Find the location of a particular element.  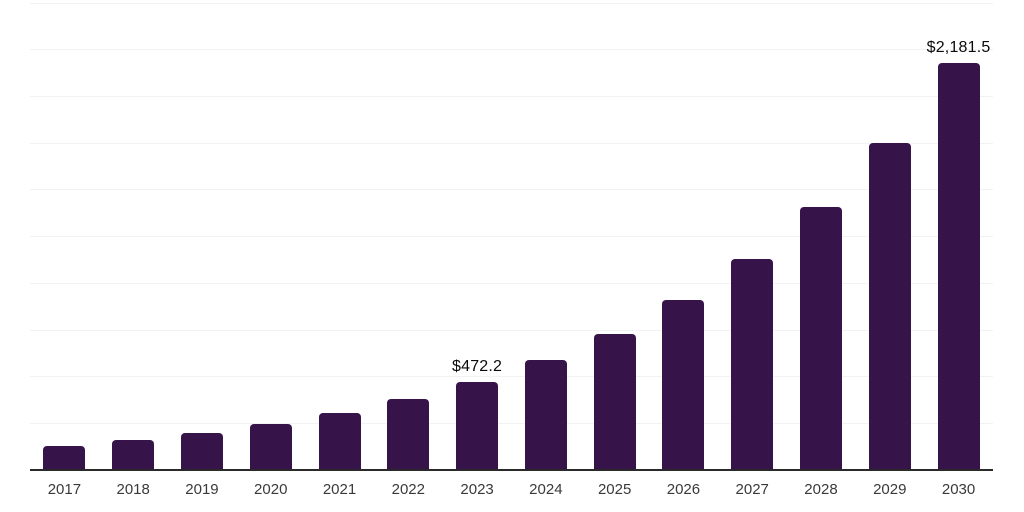

bar-cell-2022 is located at coordinates (408, 235).